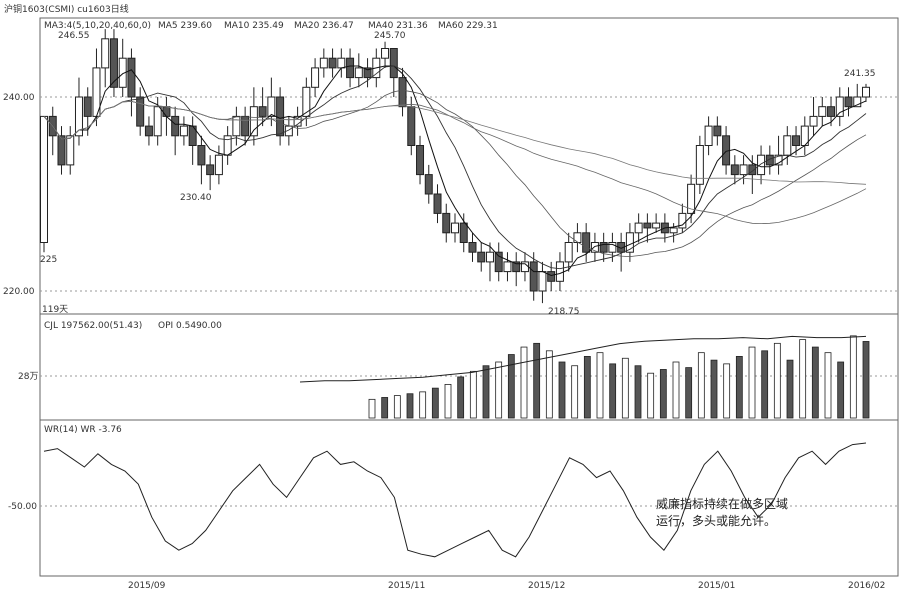 The image size is (900, 592). I want to click on price-tick-220: 220.00, so click(19, 292).